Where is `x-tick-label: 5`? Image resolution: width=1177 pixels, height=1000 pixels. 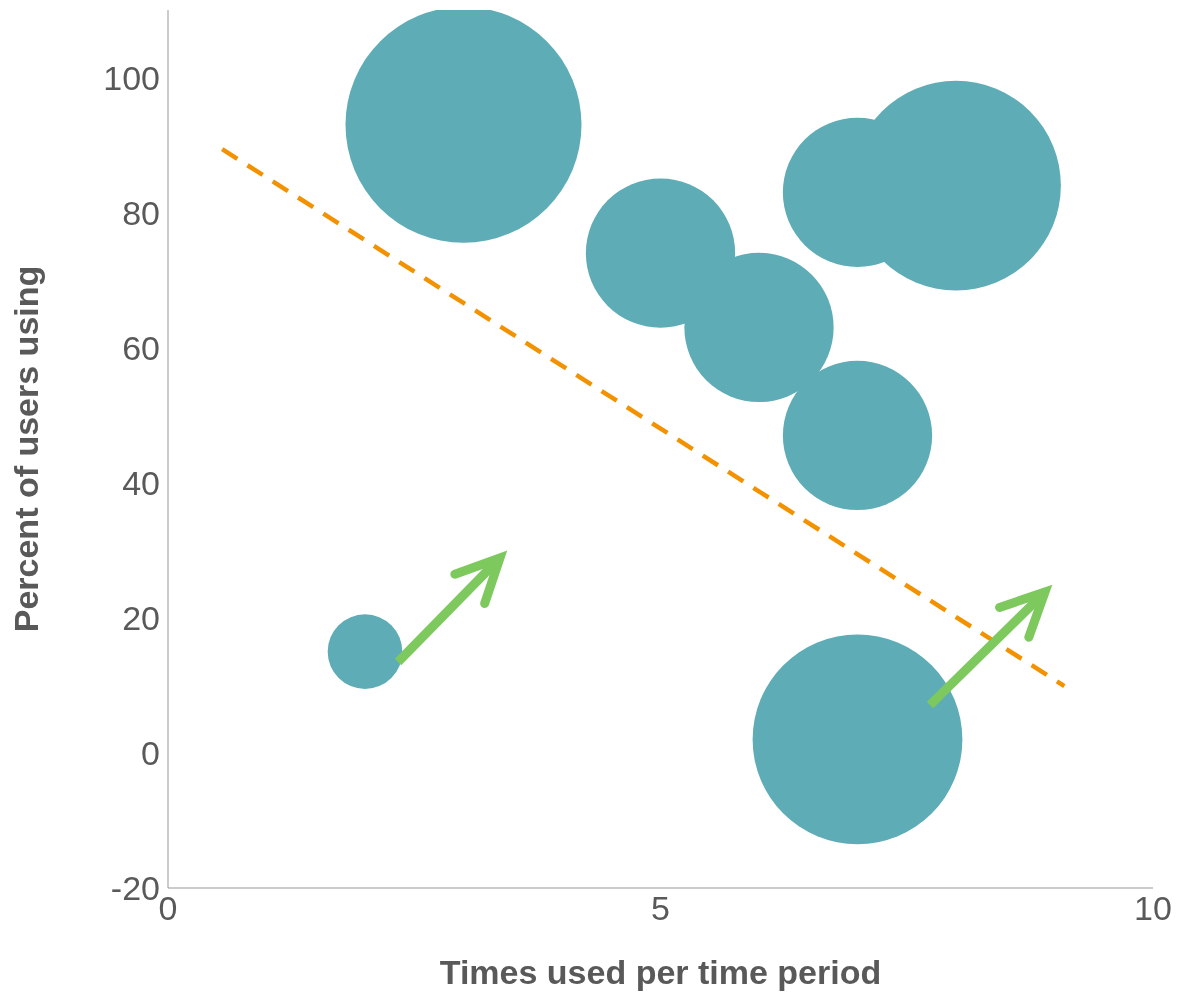
x-tick-label: 5 is located at coordinates (660, 908).